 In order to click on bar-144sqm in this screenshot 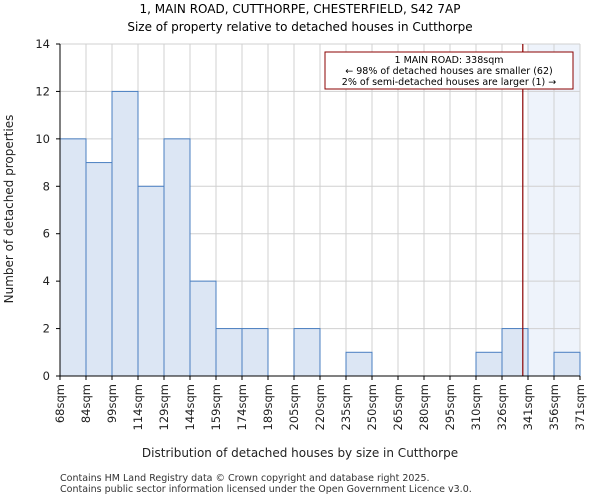, I will do `click(203, 328)`.